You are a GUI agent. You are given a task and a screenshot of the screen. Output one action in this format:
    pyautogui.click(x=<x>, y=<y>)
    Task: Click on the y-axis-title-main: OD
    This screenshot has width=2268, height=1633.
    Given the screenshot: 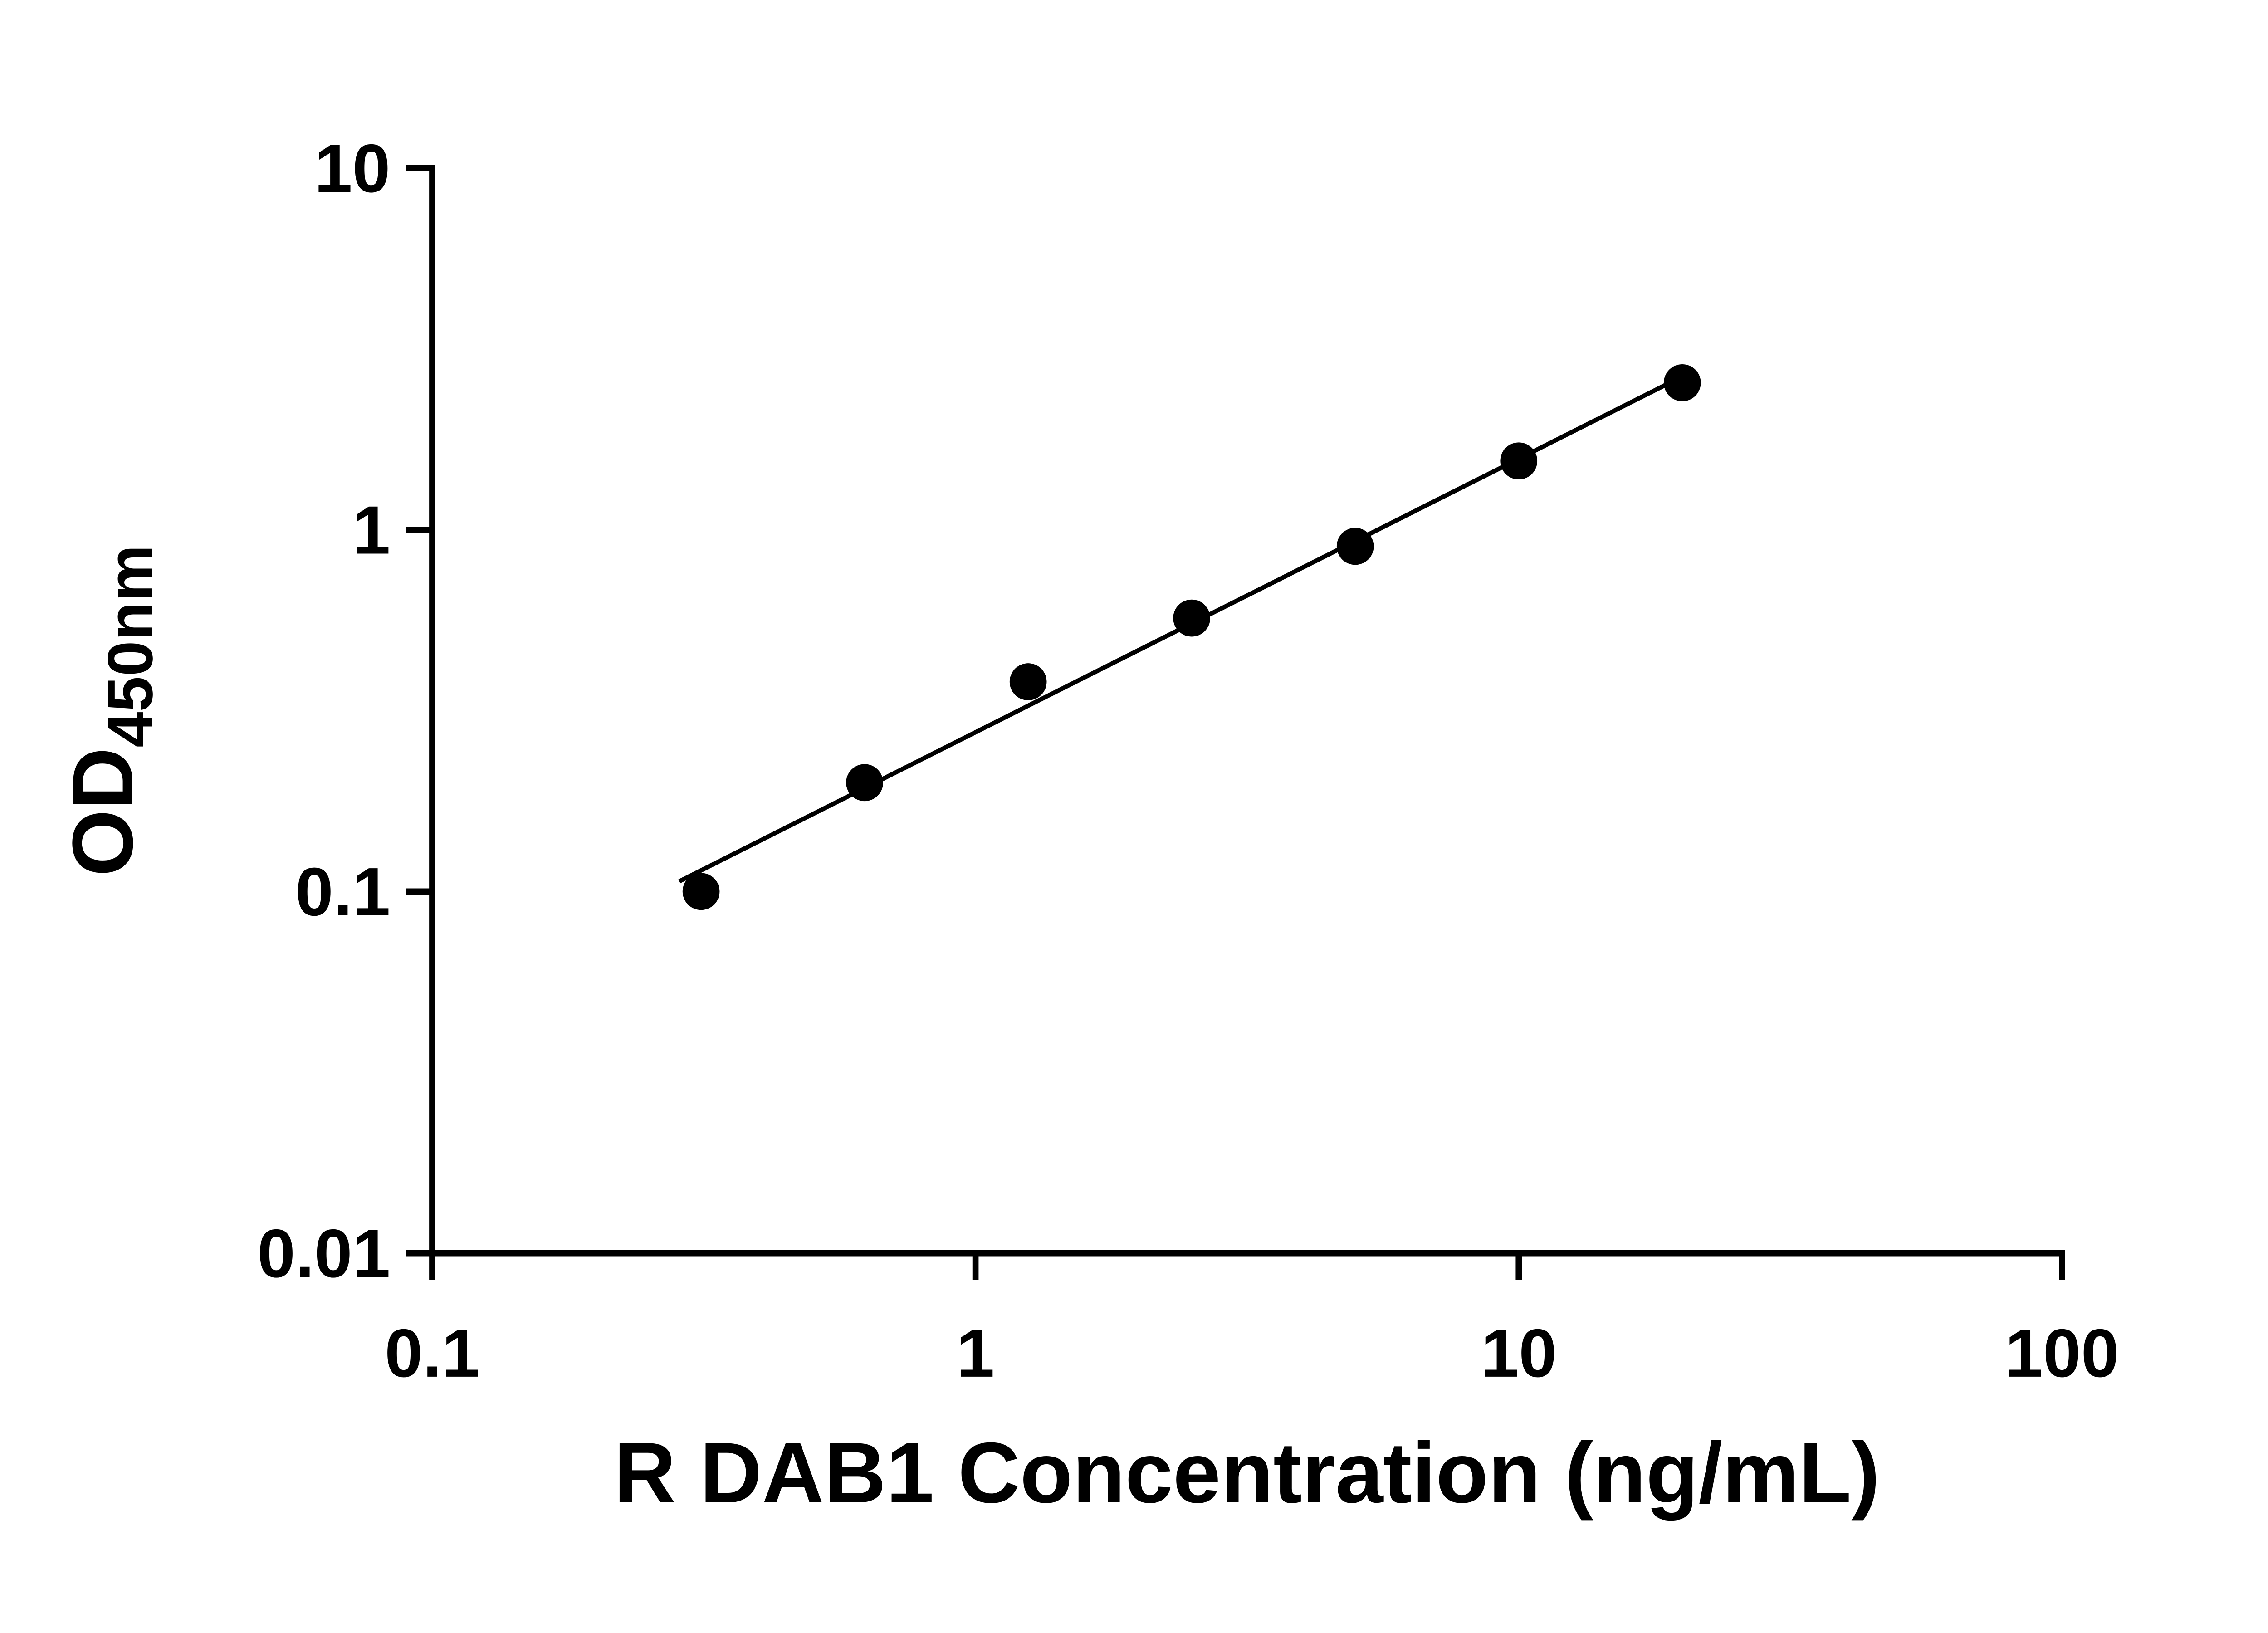 What is the action you would take?
    pyautogui.click(x=103, y=812)
    